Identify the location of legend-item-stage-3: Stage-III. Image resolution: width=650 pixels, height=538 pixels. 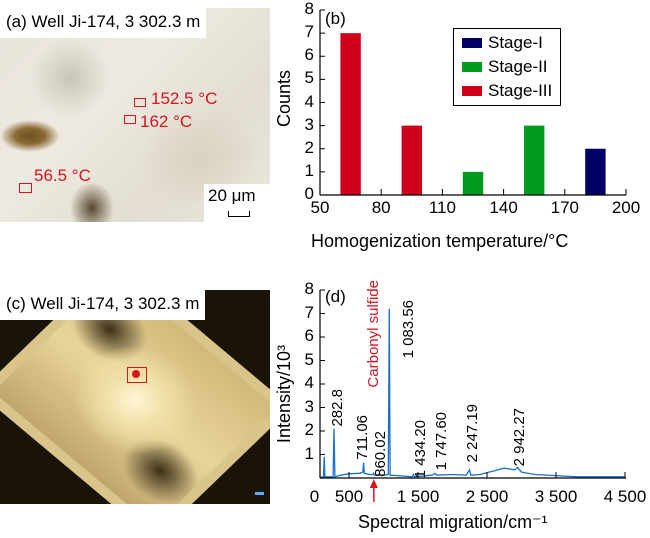
(507, 91).